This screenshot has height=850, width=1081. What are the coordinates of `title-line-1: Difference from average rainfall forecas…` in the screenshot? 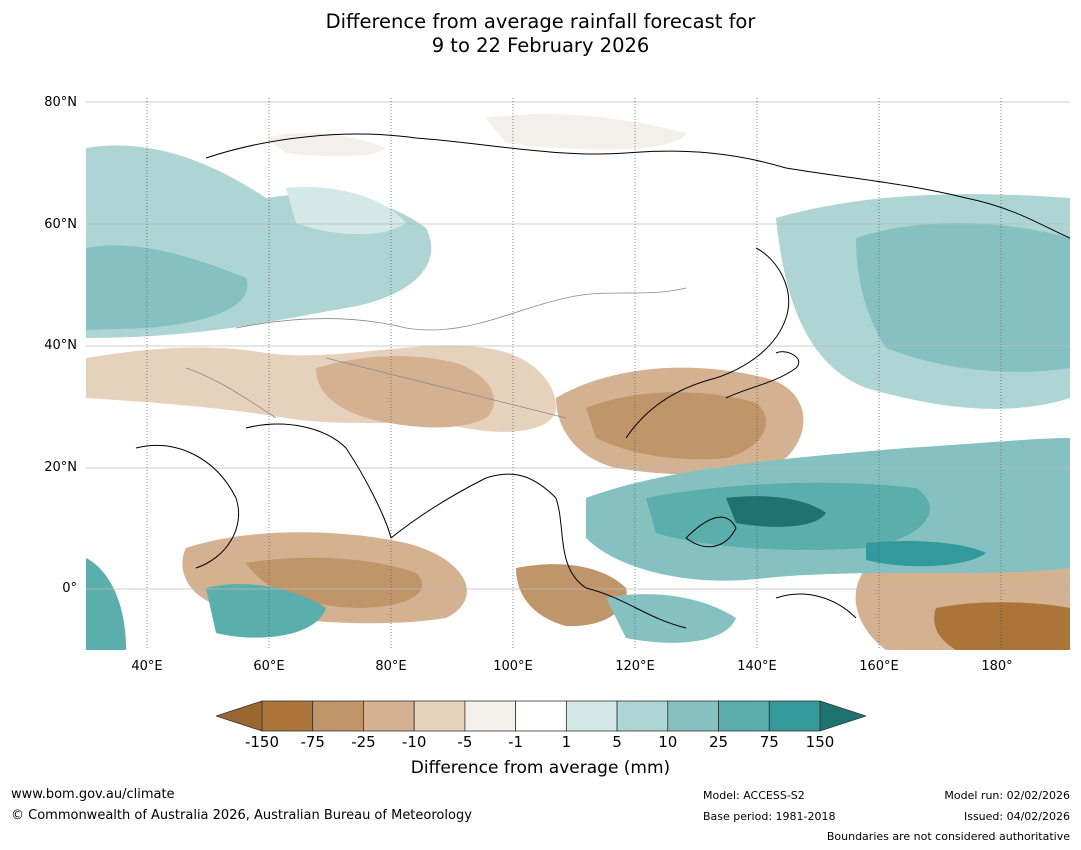 It's located at (540, 21).